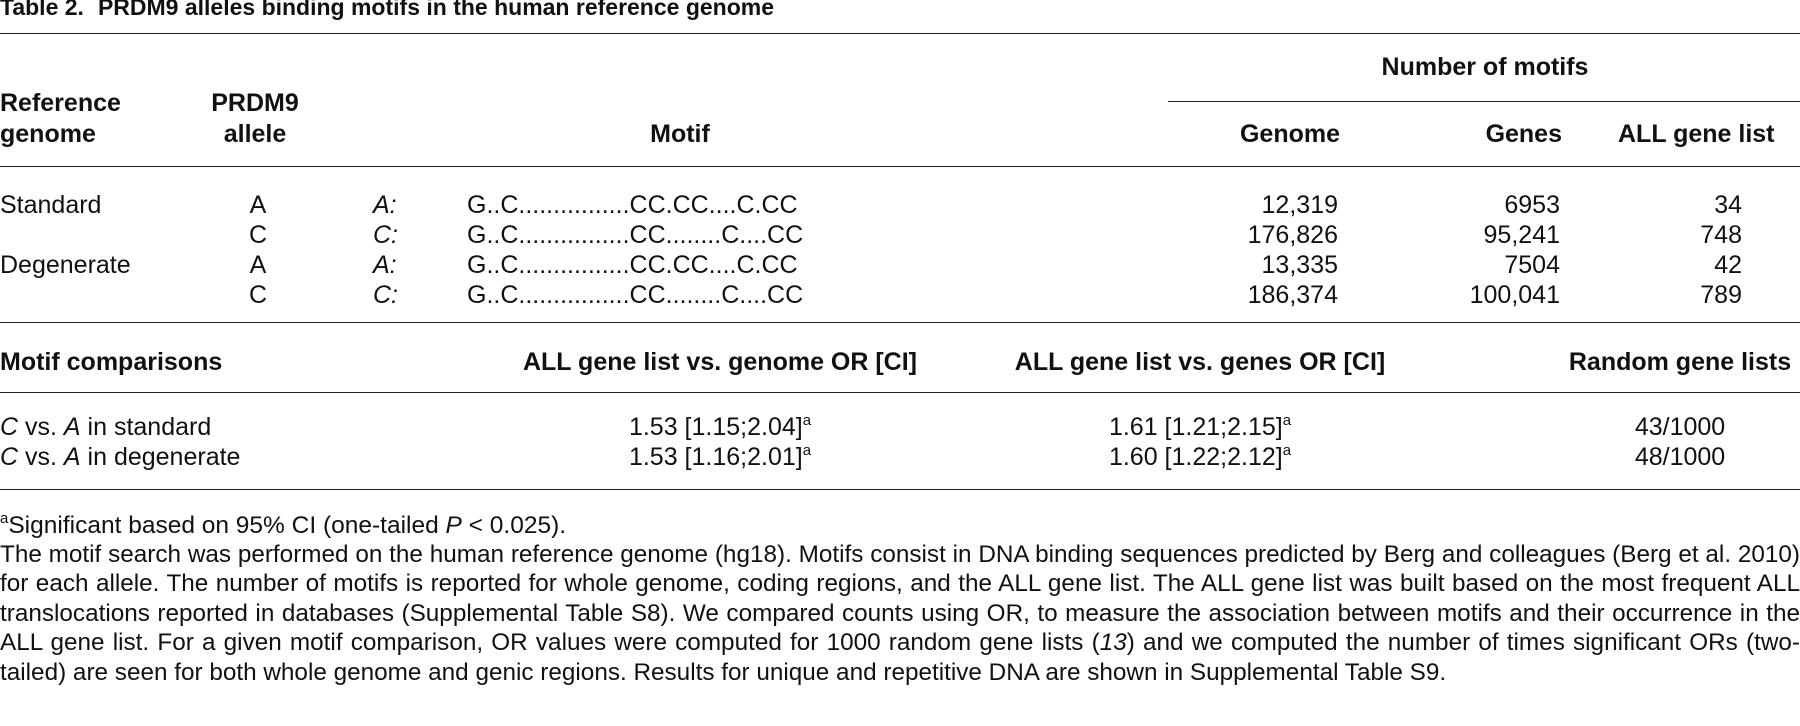 The image size is (1800, 726). Describe the element at coordinates (255, 134) in the screenshot. I see `header-allele-line2: allele` at that location.